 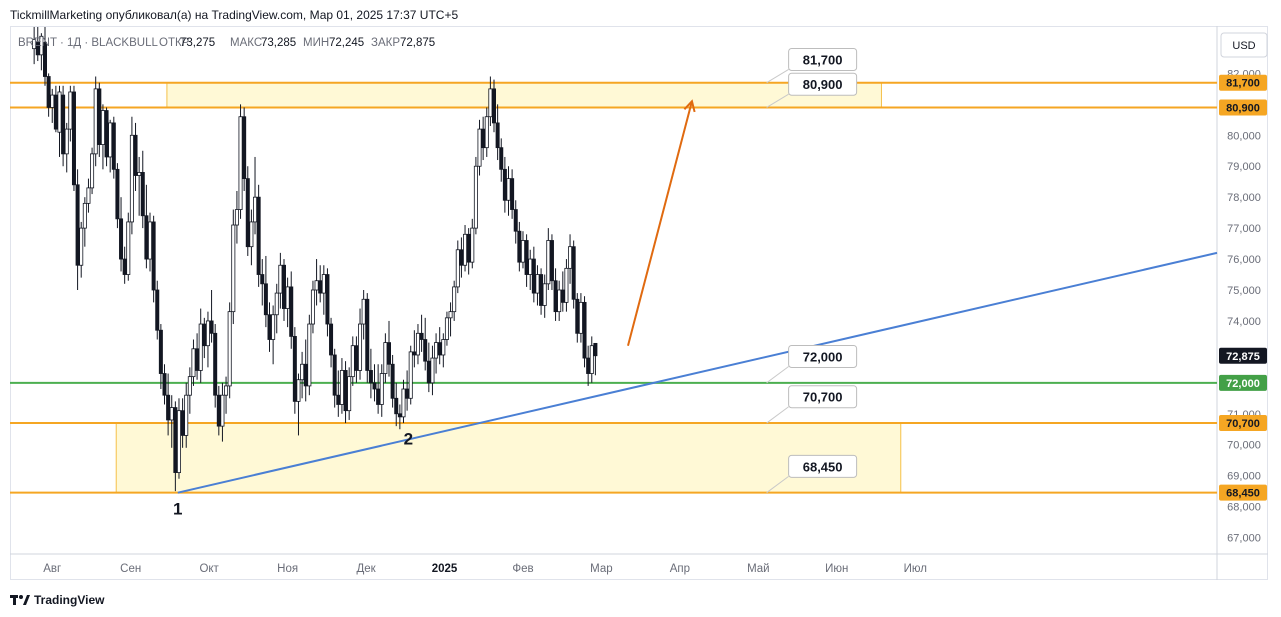 What do you see at coordinates (1244, 477) in the screenshot?
I see `y-tick-label: 69,000` at bounding box center [1244, 477].